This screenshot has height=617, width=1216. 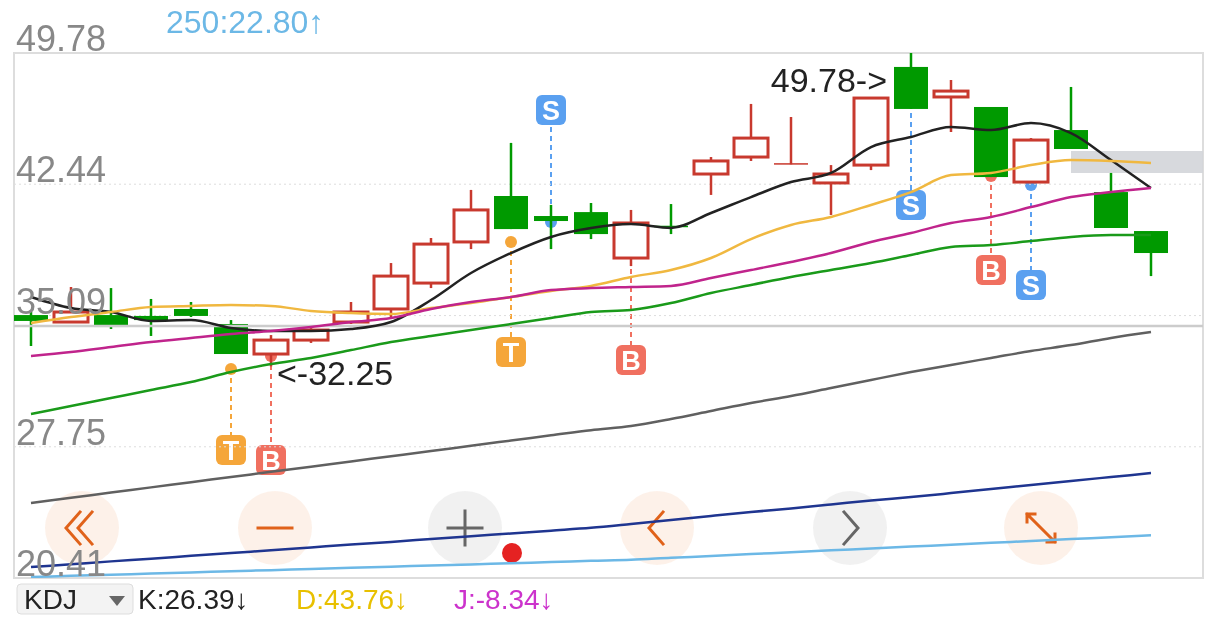 I want to click on text: K:26.39↓, so click(x=193, y=599).